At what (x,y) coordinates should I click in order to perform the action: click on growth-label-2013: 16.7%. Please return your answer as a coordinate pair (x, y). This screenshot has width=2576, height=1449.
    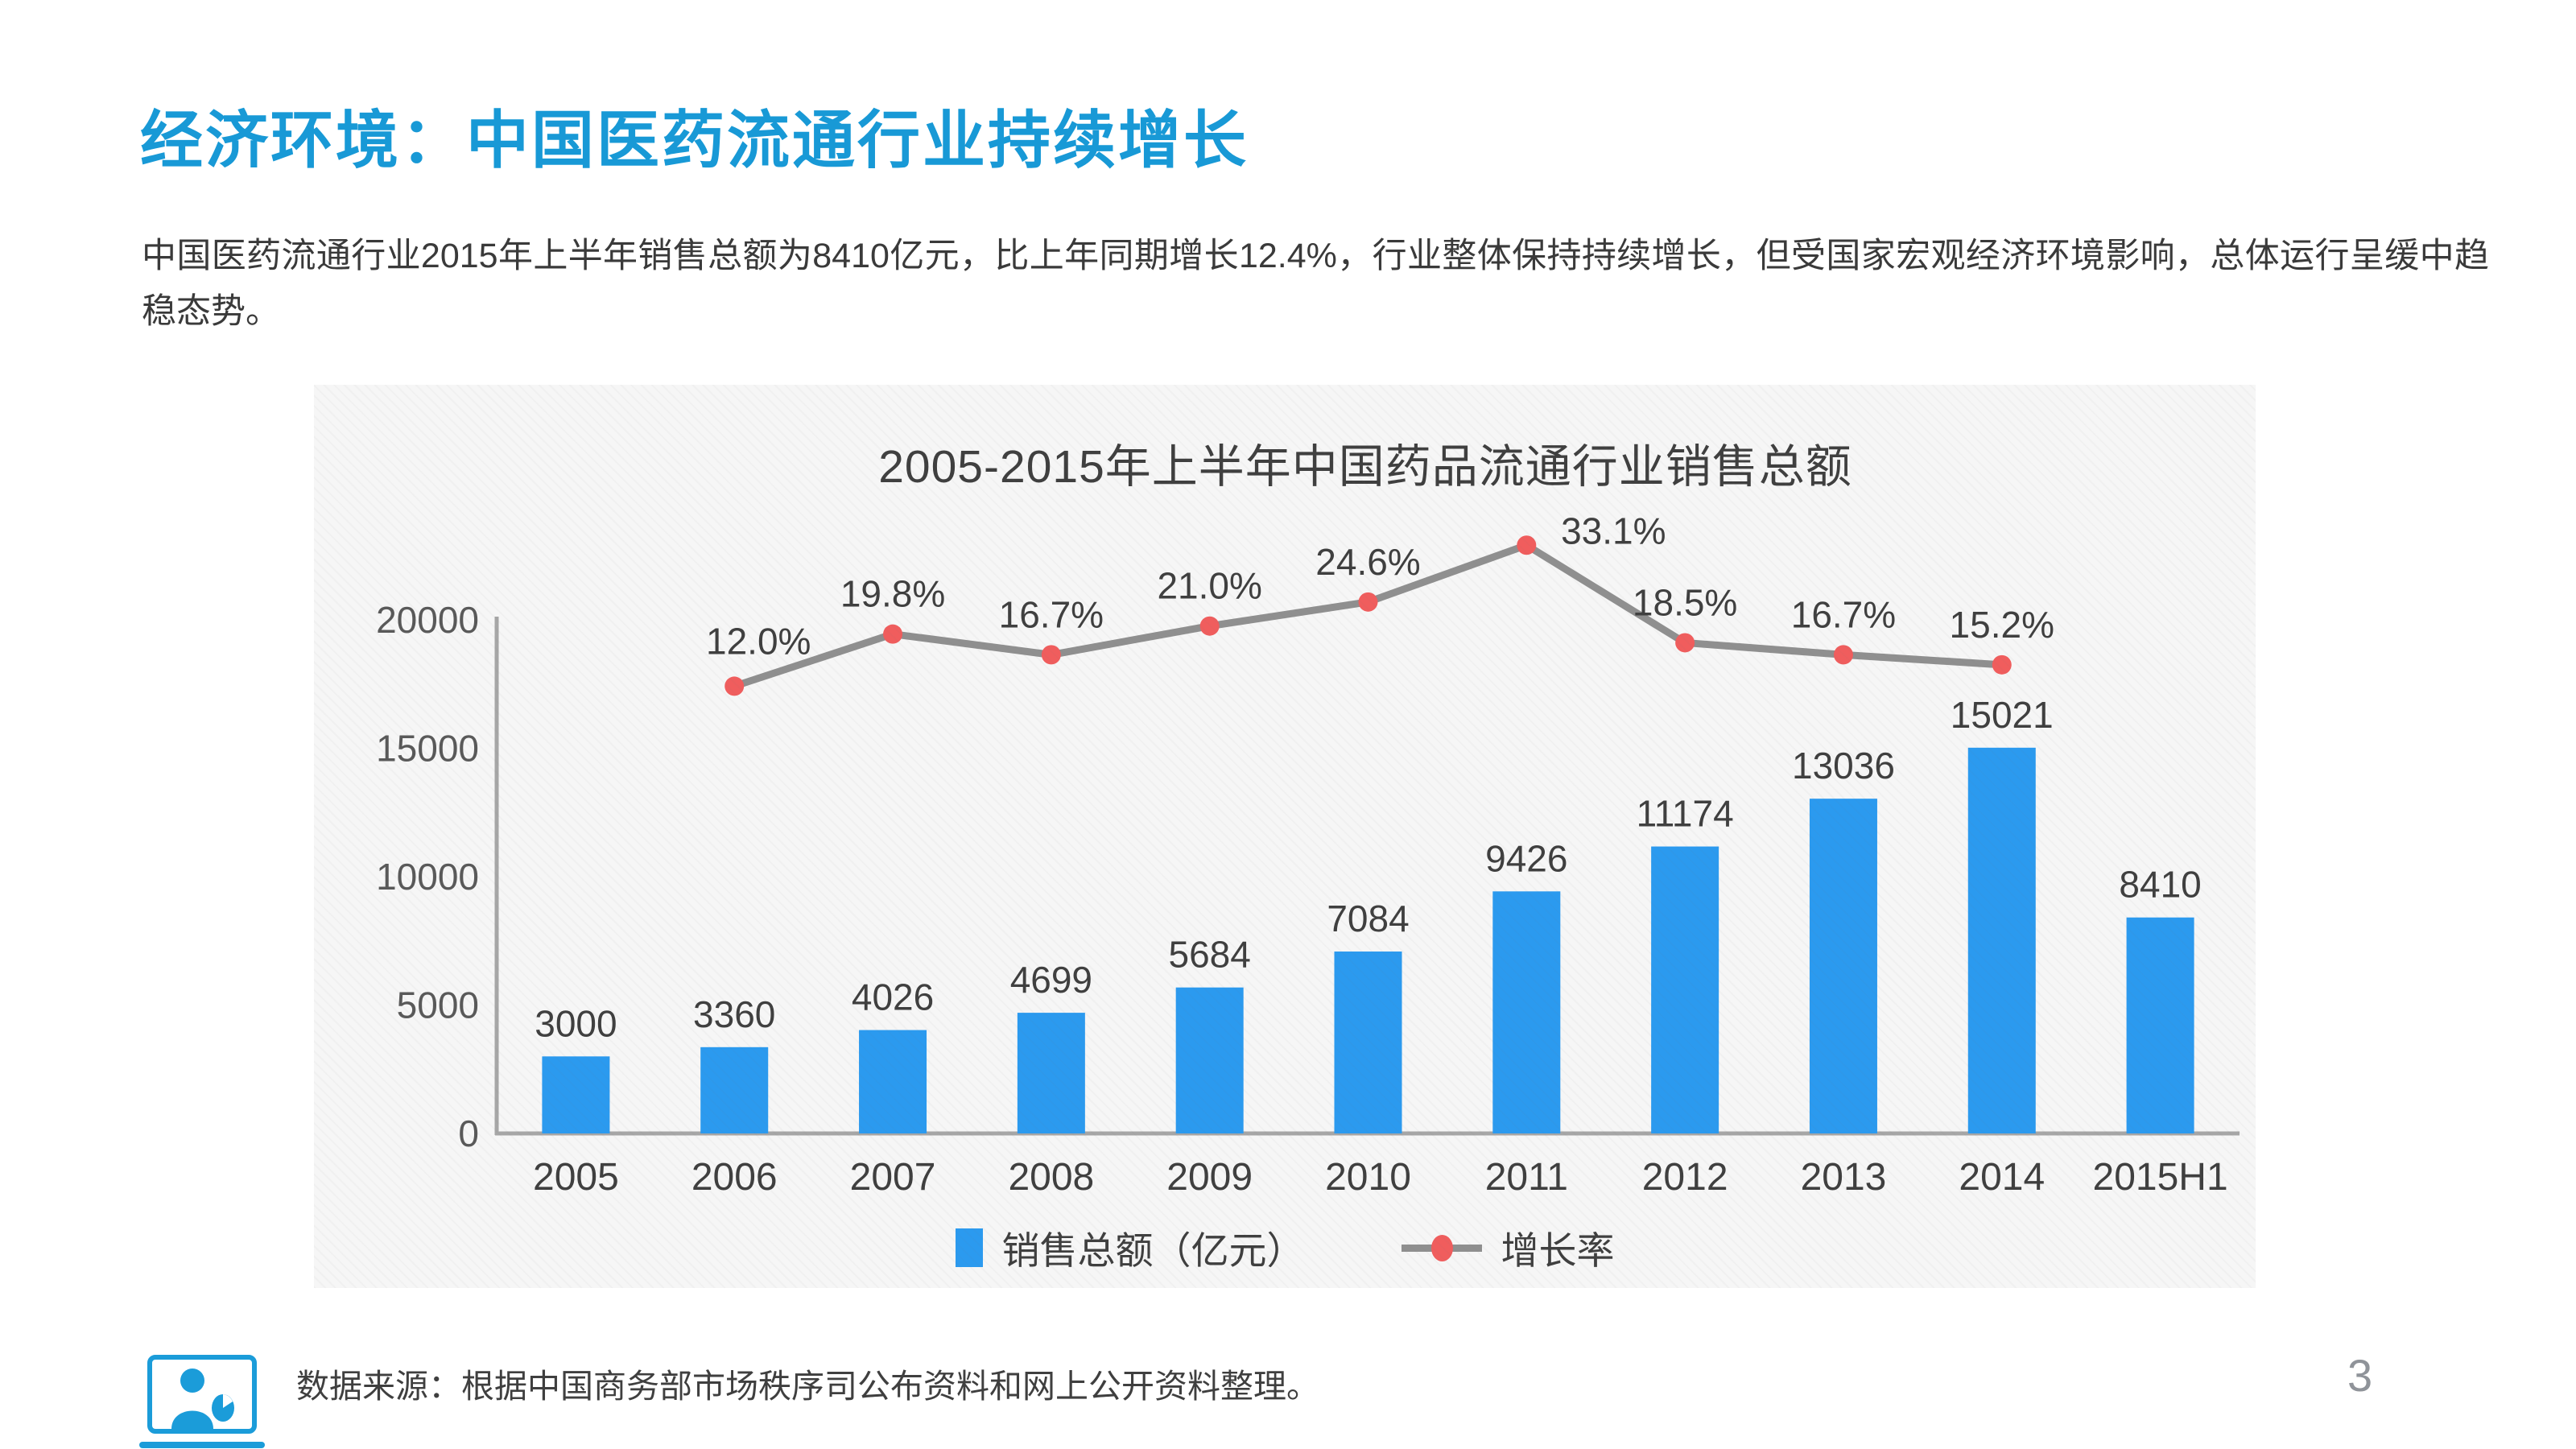
    Looking at the image, I should click on (1844, 614).